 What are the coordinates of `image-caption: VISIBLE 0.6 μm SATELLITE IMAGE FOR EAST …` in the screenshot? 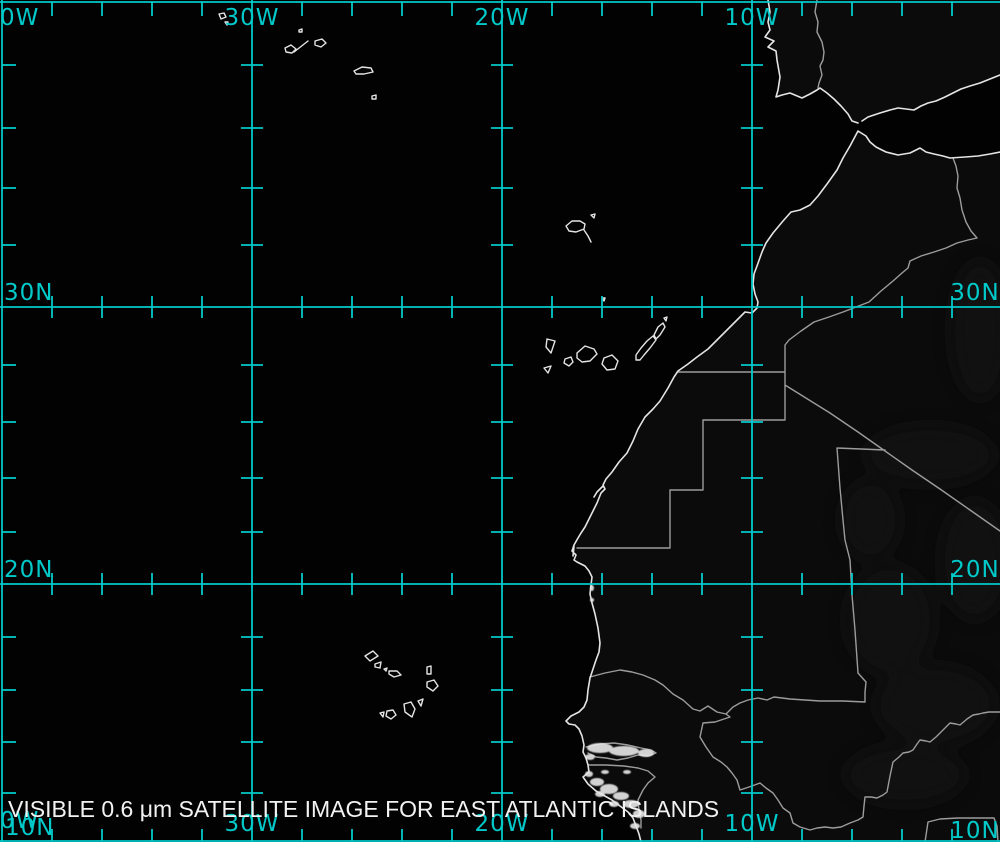 It's located at (363, 796).